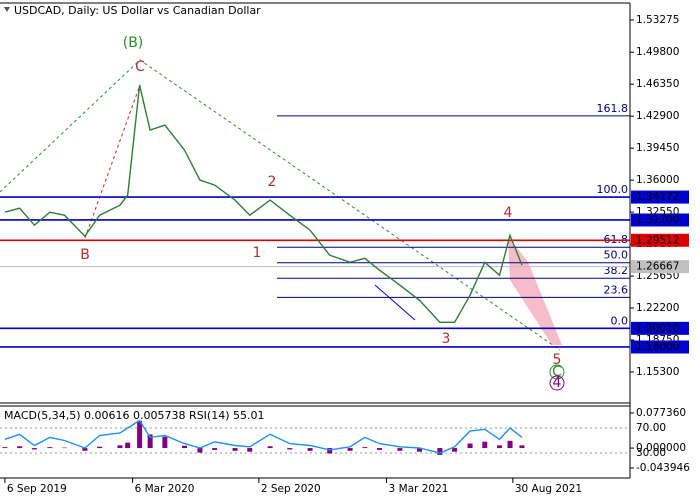 This screenshot has width=700, height=500. I want to click on indicator-readout: 55.01, so click(249, 415).